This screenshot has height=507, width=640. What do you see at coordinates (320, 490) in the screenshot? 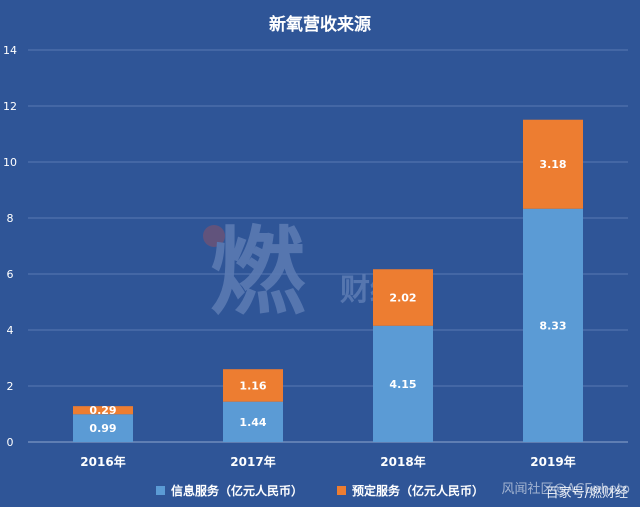
I see `legend: 信息服务（亿元人民币） 预定服务（亿元人民币）` at bounding box center [320, 490].